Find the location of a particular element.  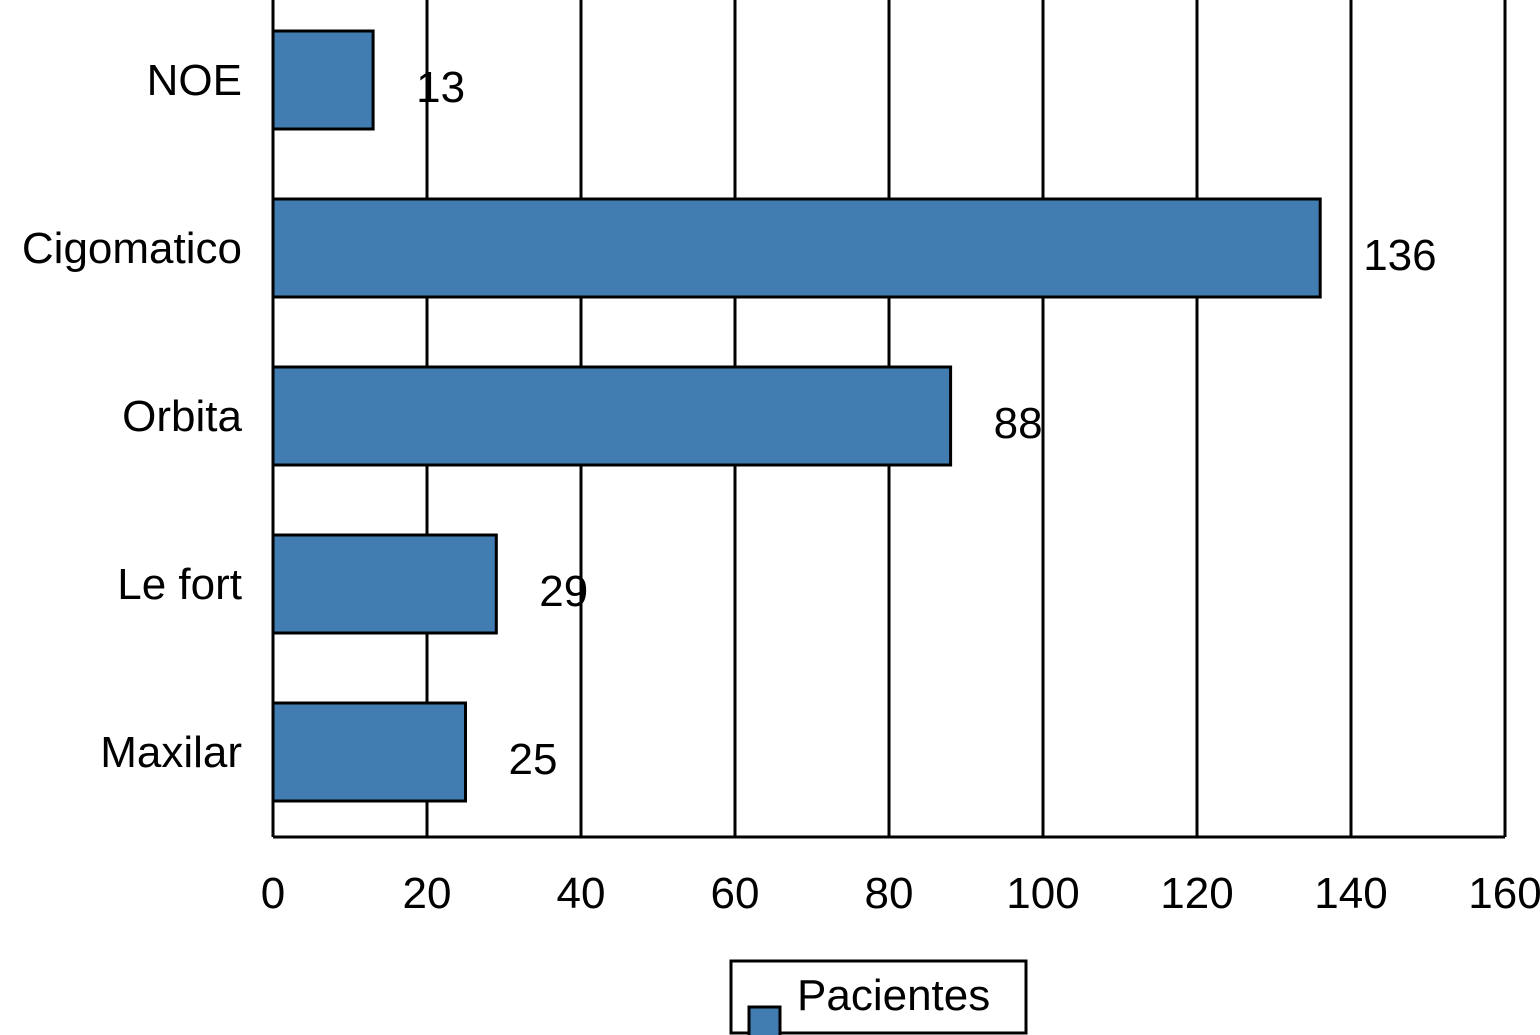

category-label: Orbita is located at coordinates (182, 416).